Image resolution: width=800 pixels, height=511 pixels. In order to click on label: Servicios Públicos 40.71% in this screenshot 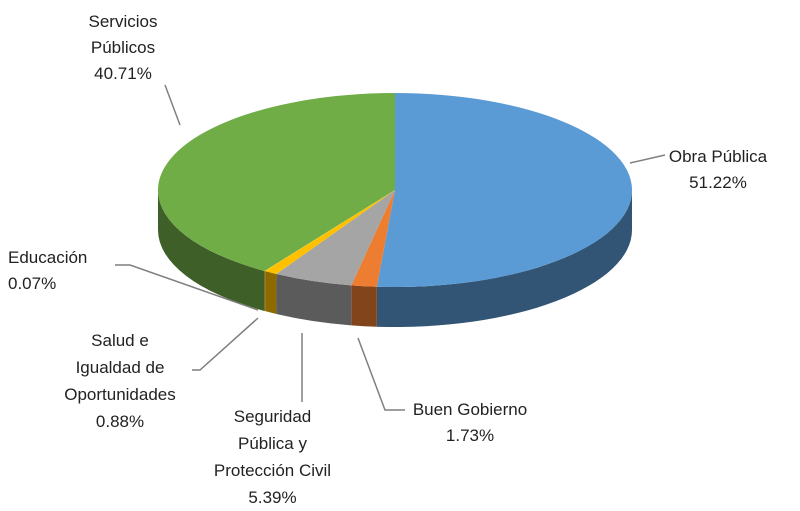, I will do `click(123, 48)`.